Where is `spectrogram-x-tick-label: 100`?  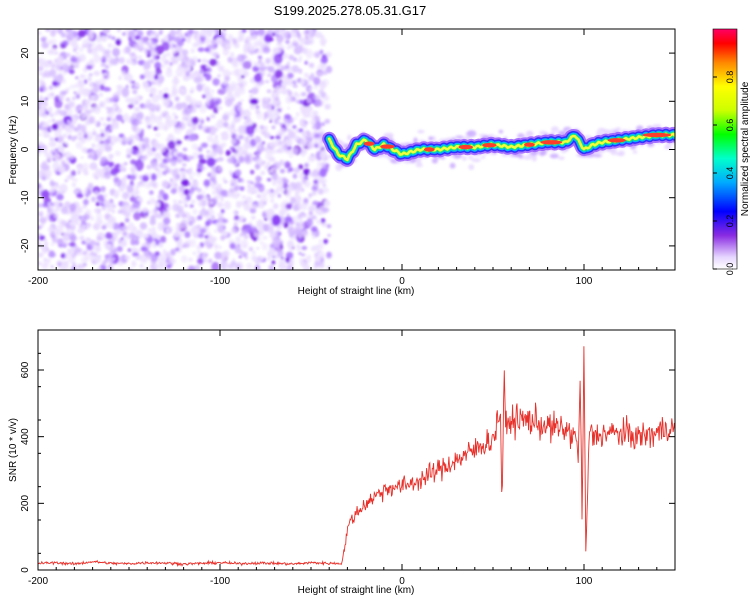
spectrogram-x-tick-label: 100 is located at coordinates (584, 281).